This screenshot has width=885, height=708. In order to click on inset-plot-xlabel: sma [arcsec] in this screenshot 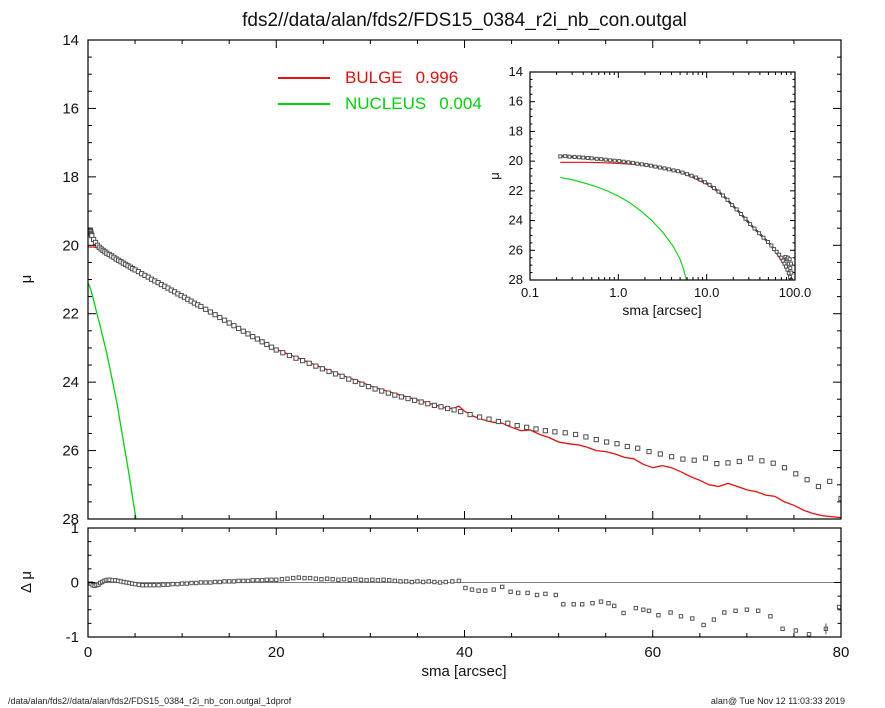, I will do `click(661, 310)`.